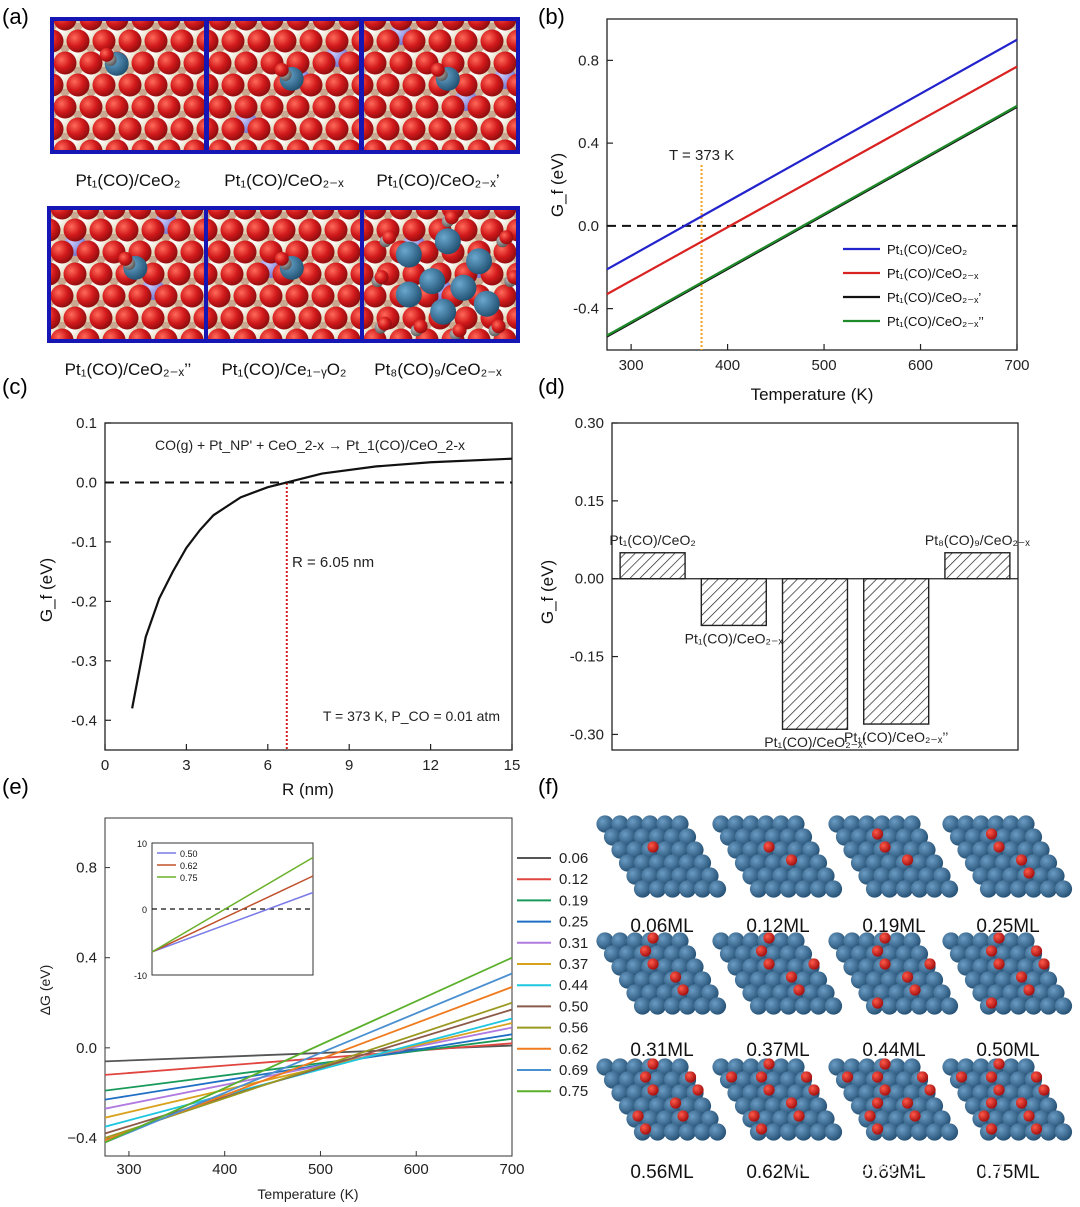 The height and width of the screenshot is (1207, 1080). I want to click on y-axis-label: G_f (eV), so click(557, 185).